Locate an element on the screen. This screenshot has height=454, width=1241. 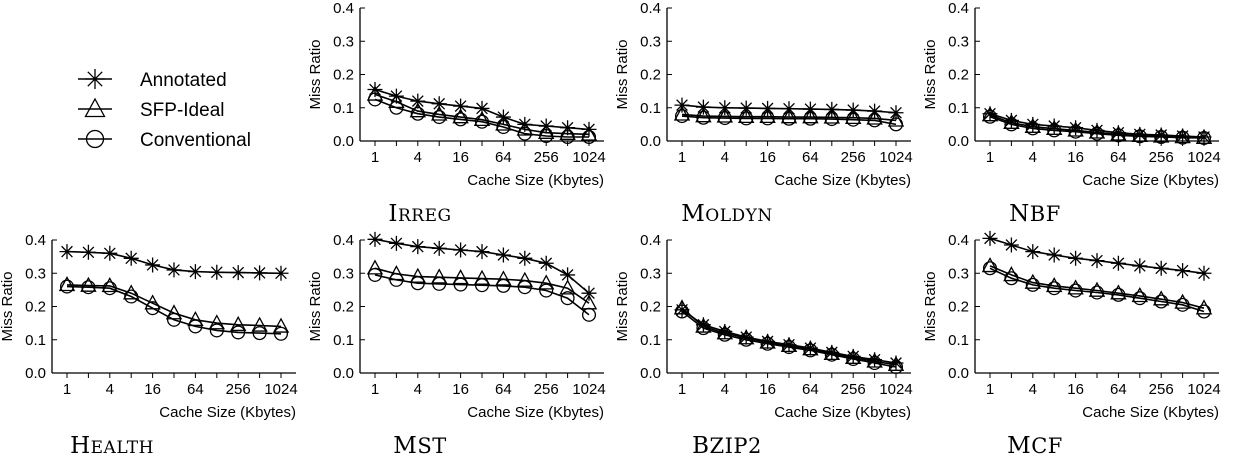
panel-title: IRREG is located at coordinates (419, 214).